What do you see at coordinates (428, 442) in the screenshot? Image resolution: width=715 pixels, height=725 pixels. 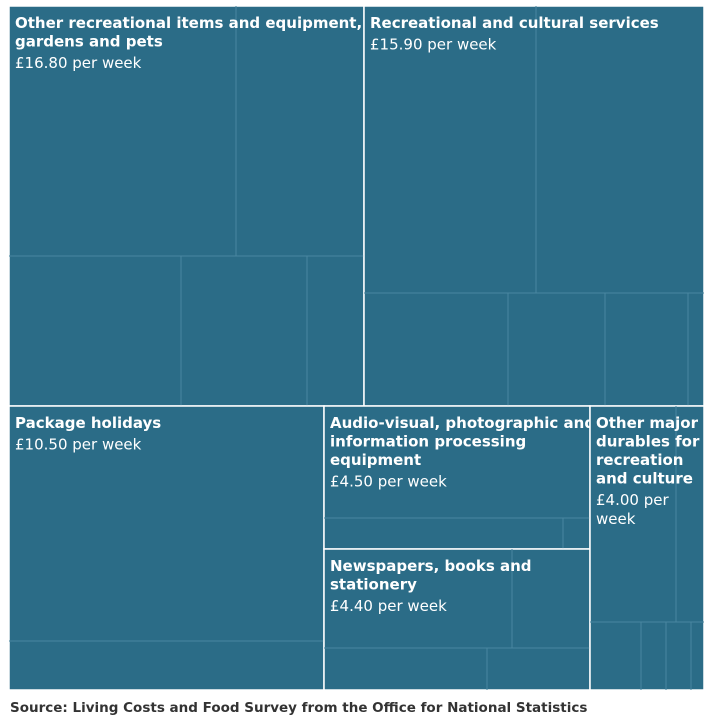 I see `tile-label-line: information processing` at bounding box center [428, 442].